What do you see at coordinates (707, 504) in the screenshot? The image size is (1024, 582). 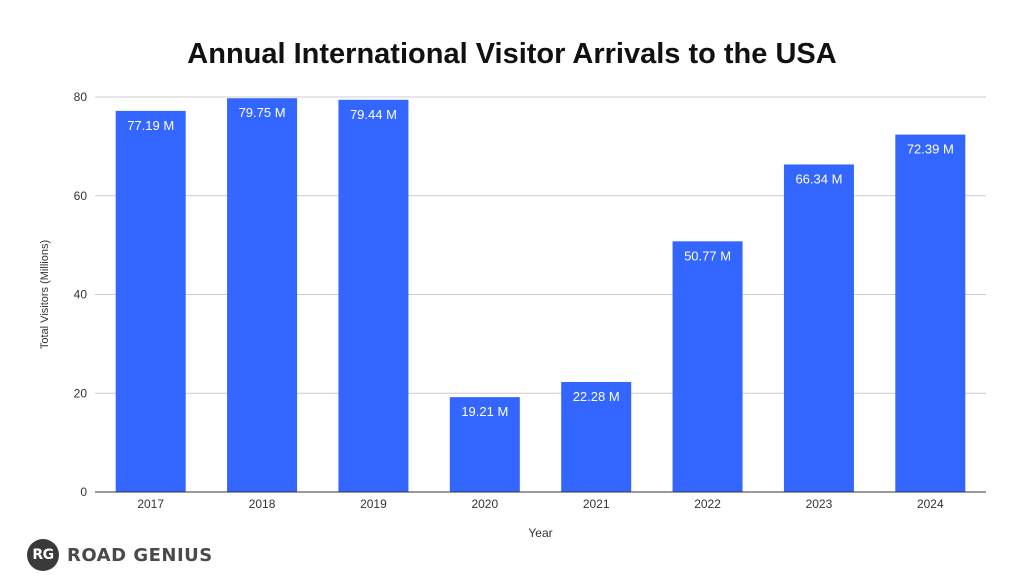 I see `x-tick-label: 2022` at bounding box center [707, 504].